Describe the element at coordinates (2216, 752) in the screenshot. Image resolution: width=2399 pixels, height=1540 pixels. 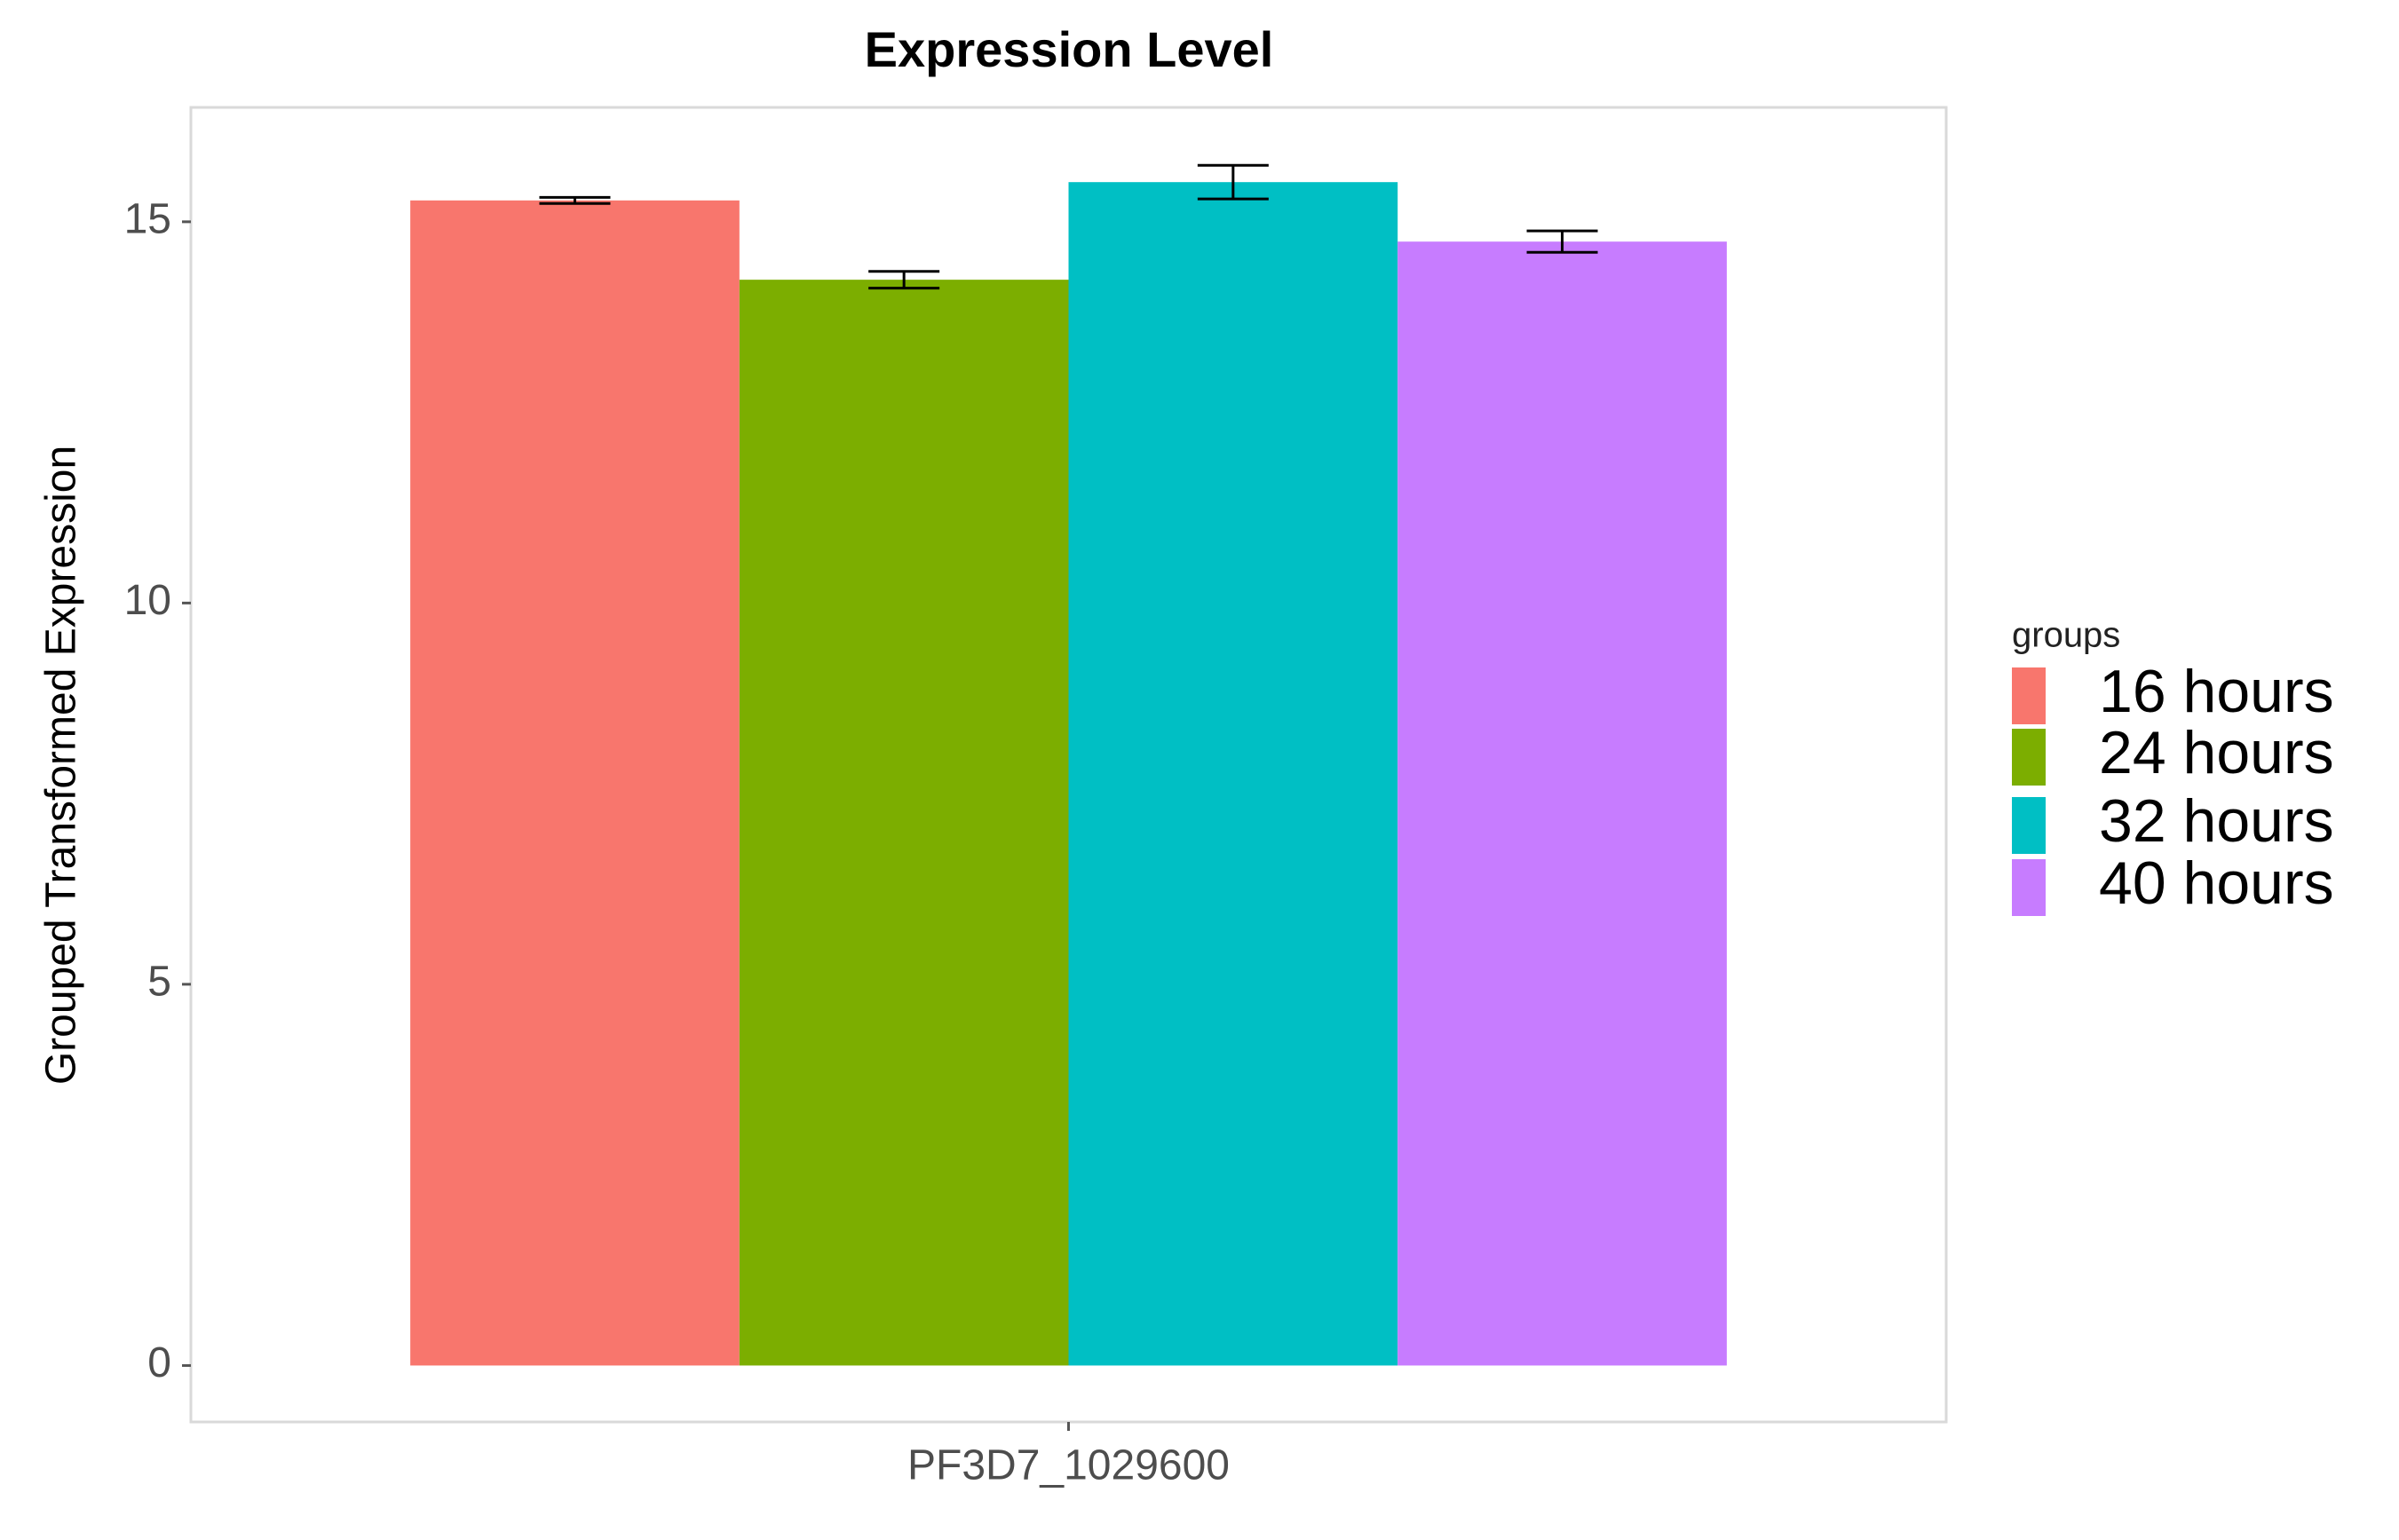
I see `legend-label: 24 hours` at that location.